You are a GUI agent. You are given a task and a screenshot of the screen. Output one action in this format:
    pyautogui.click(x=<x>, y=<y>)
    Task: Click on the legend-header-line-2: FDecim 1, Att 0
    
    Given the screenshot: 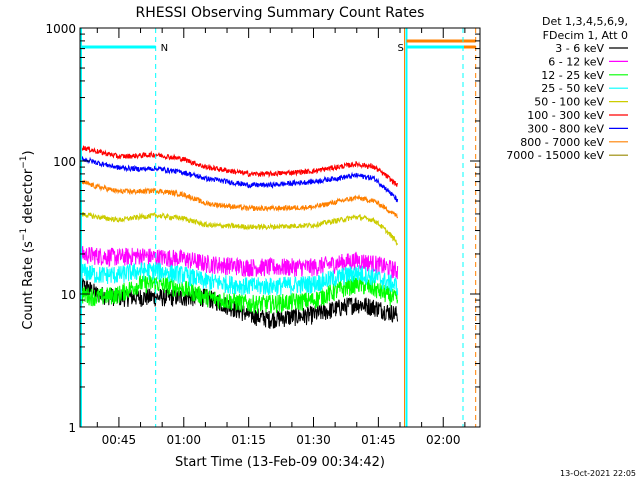 What is the action you would take?
    pyautogui.click(x=585, y=35)
    